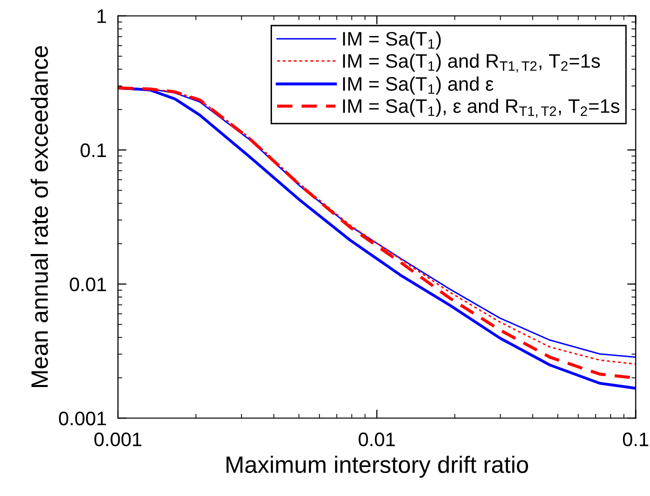  Describe the element at coordinates (471, 63) in the screenshot. I see `legend-label: IM = Sa(T$_{1}$) and R$_{T1,T2}$, T$_{2}$=1s` at that location.